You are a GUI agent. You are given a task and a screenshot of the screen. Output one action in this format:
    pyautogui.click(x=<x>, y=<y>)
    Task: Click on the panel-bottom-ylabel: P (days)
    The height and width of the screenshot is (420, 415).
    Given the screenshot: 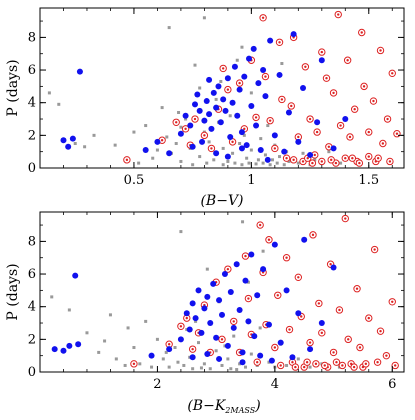 What is the action you would take?
    pyautogui.click(x=13, y=291)
    